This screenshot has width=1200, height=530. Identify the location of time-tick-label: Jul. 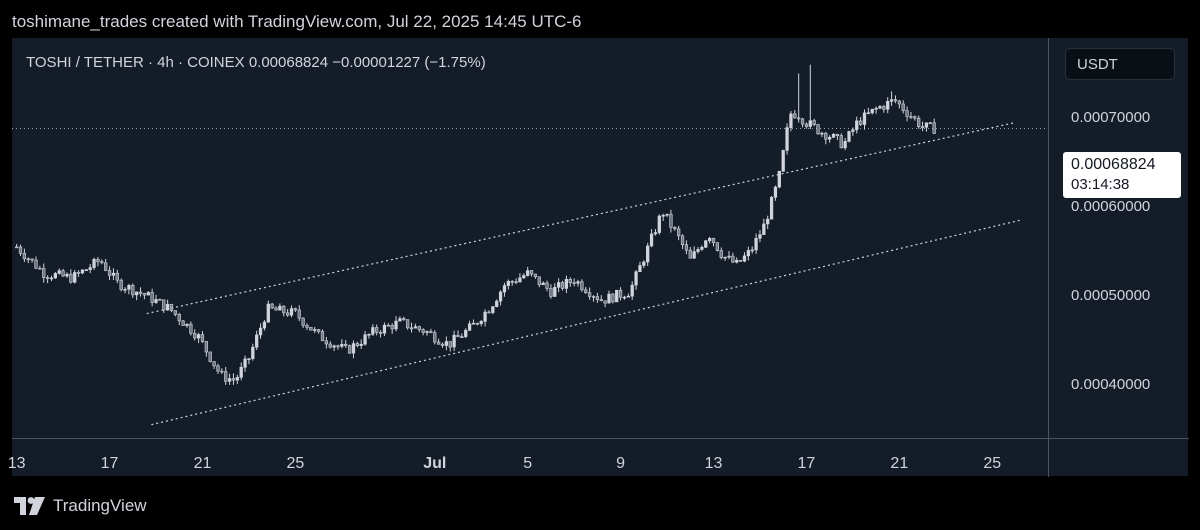
(435, 463).